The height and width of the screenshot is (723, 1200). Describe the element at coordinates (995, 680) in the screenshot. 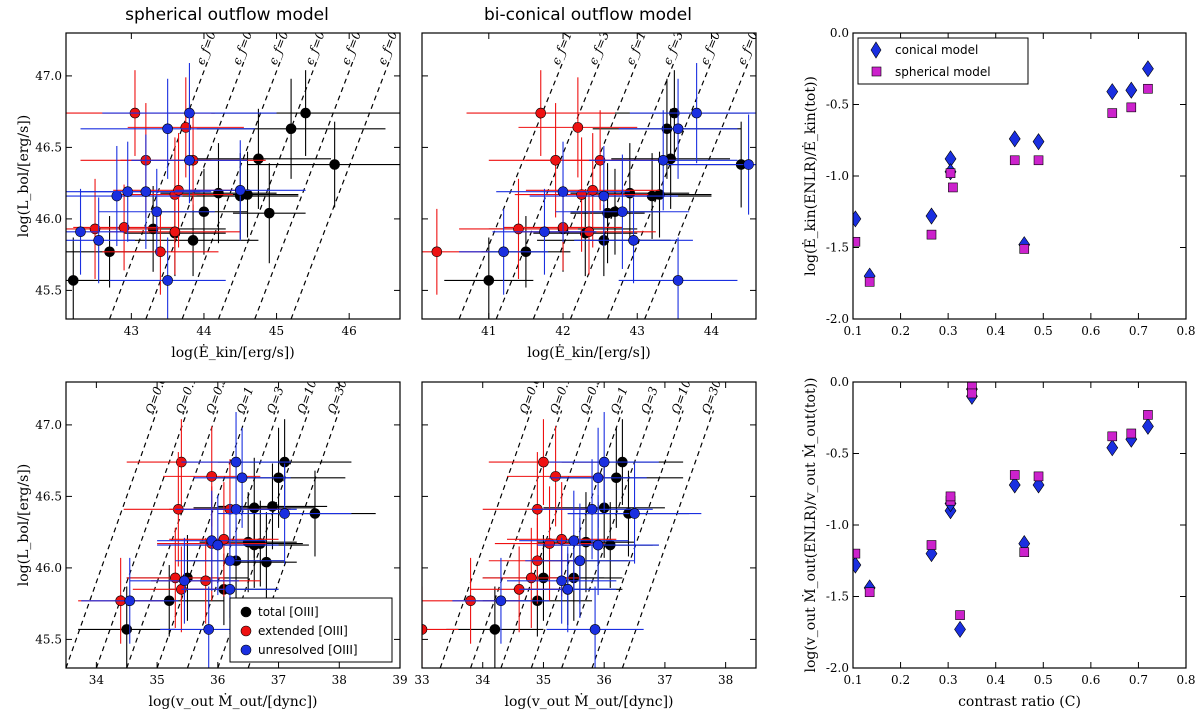

I see `x-tick-label: 0.4` at that location.